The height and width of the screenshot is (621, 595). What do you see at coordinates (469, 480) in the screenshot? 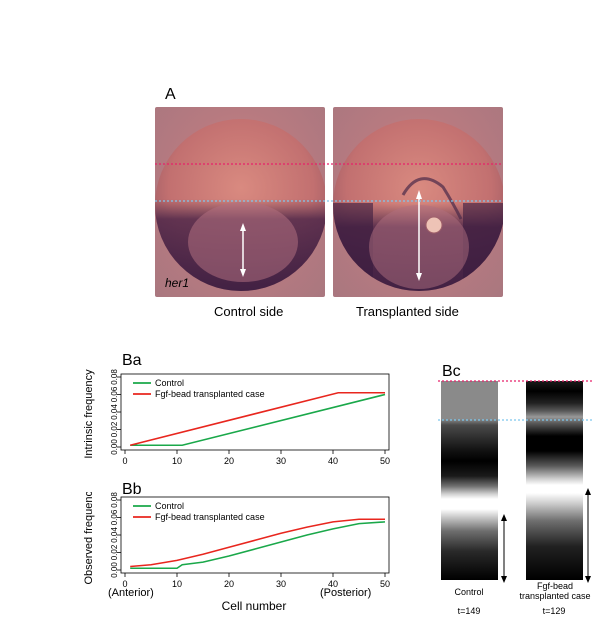
I see `control-kymograph` at bounding box center [469, 480].